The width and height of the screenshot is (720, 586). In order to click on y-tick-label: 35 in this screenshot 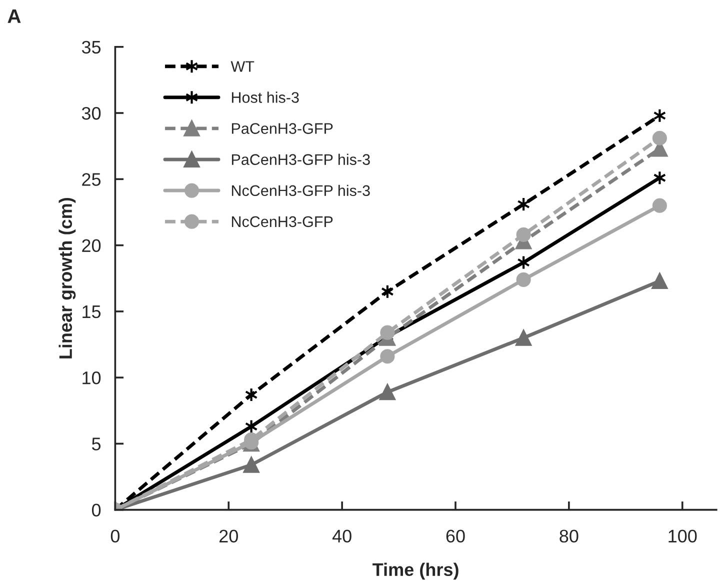, I will do `click(91, 47)`.